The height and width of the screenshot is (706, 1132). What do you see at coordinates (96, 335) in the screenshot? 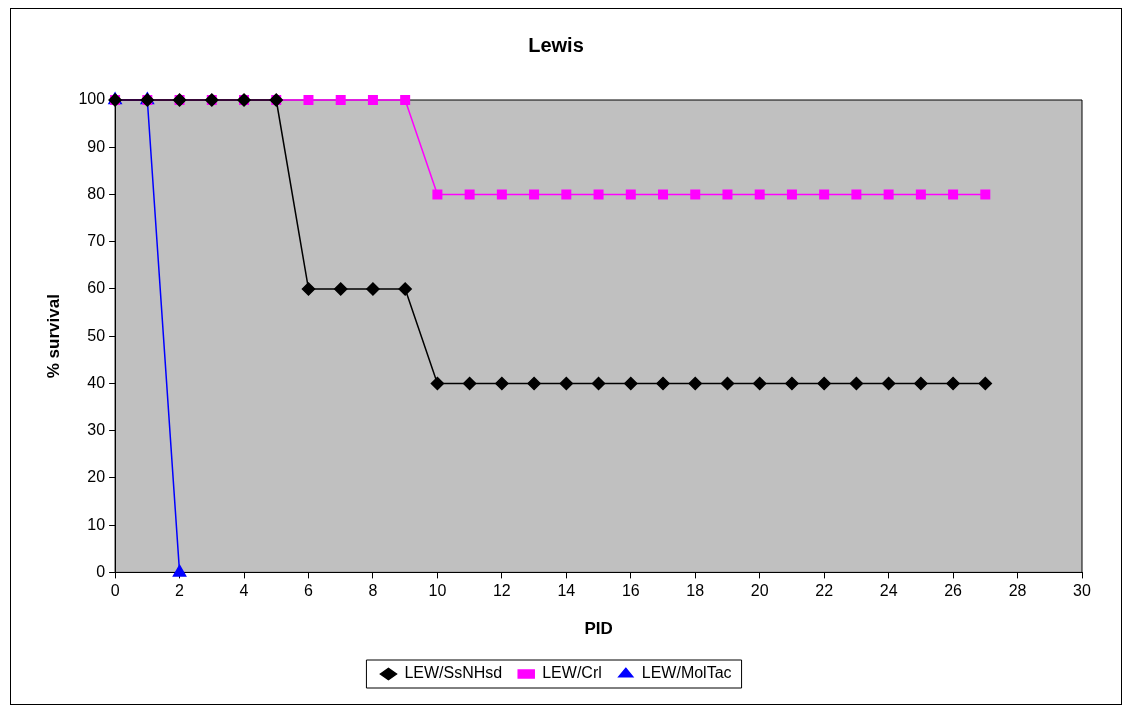
I see `y-tick-label: 50` at bounding box center [96, 335].